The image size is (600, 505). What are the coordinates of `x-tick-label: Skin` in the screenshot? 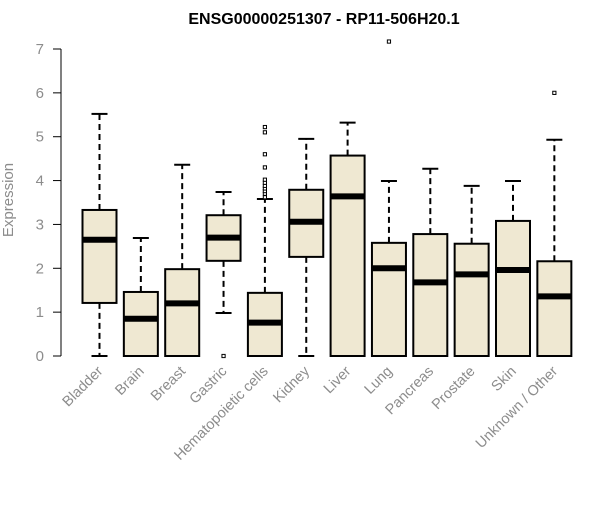 It's located at (504, 379).